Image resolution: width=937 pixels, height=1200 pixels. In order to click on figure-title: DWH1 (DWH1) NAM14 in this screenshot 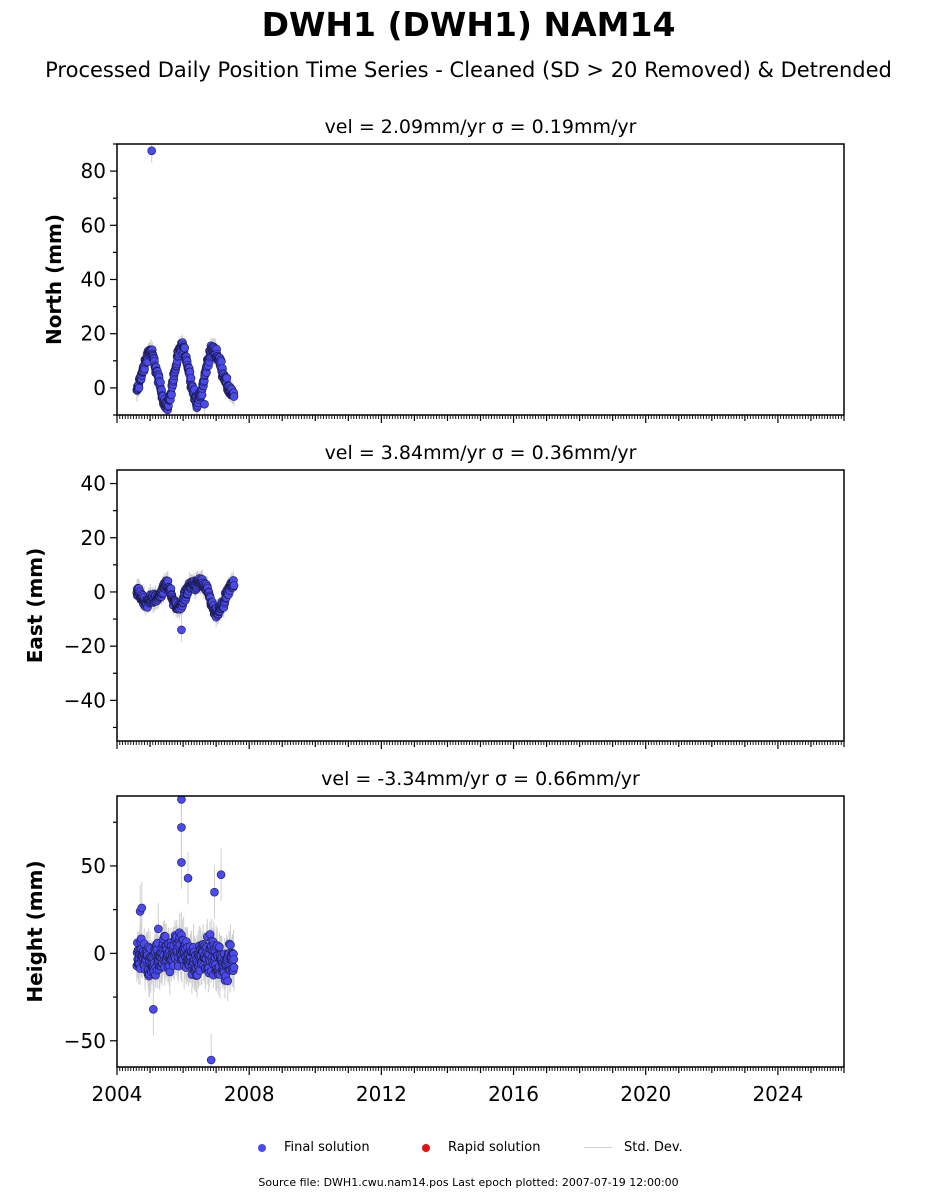, I will do `click(468, 24)`.